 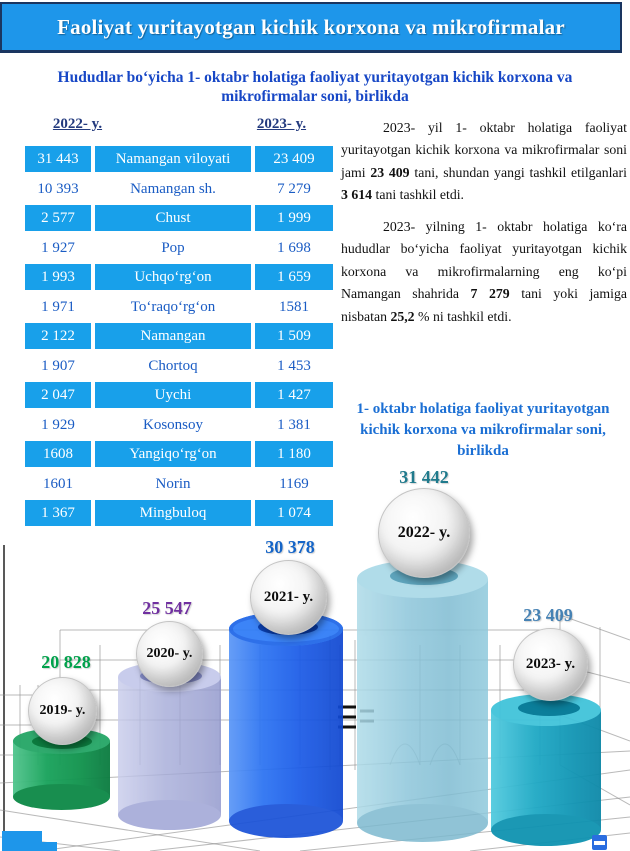 I want to click on sphere-socket, so click(x=549, y=708).